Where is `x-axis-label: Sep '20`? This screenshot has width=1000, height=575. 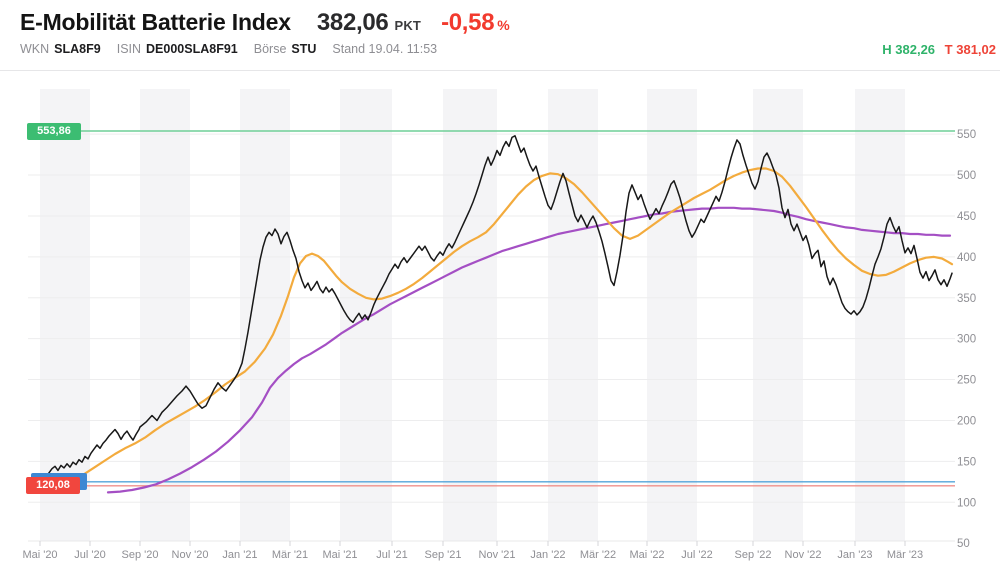
x-axis-label: Sep '20 is located at coordinates (140, 555).